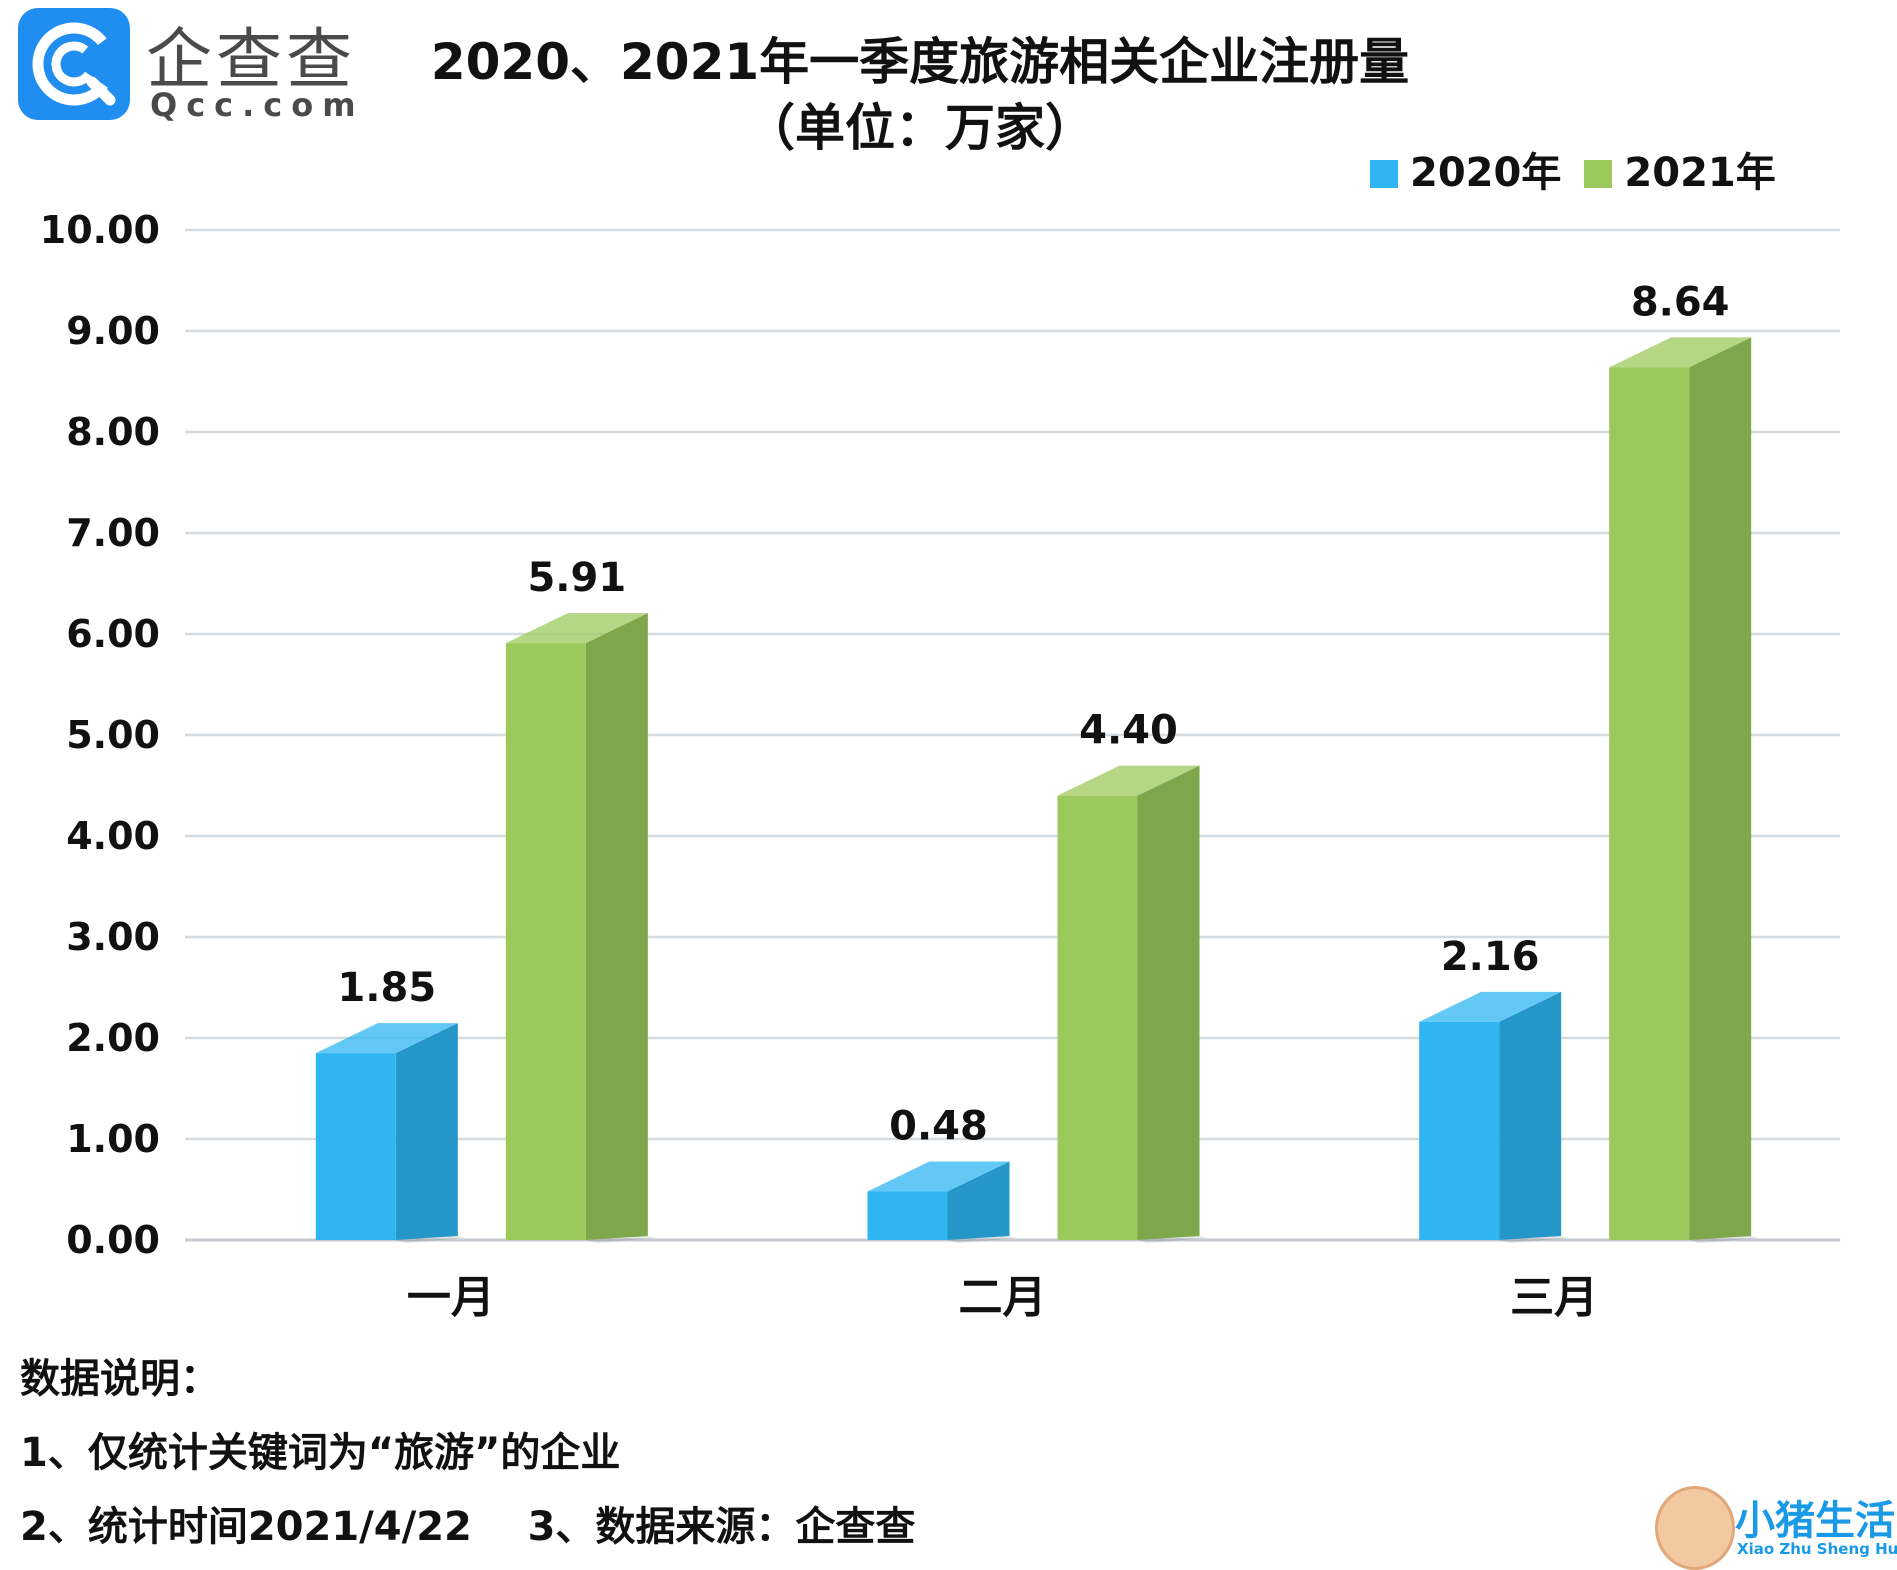 Image resolution: width=1897 pixels, height=1570 pixels. Describe the element at coordinates (451, 1297) in the screenshot. I see `x-tick-label: 一月` at that location.